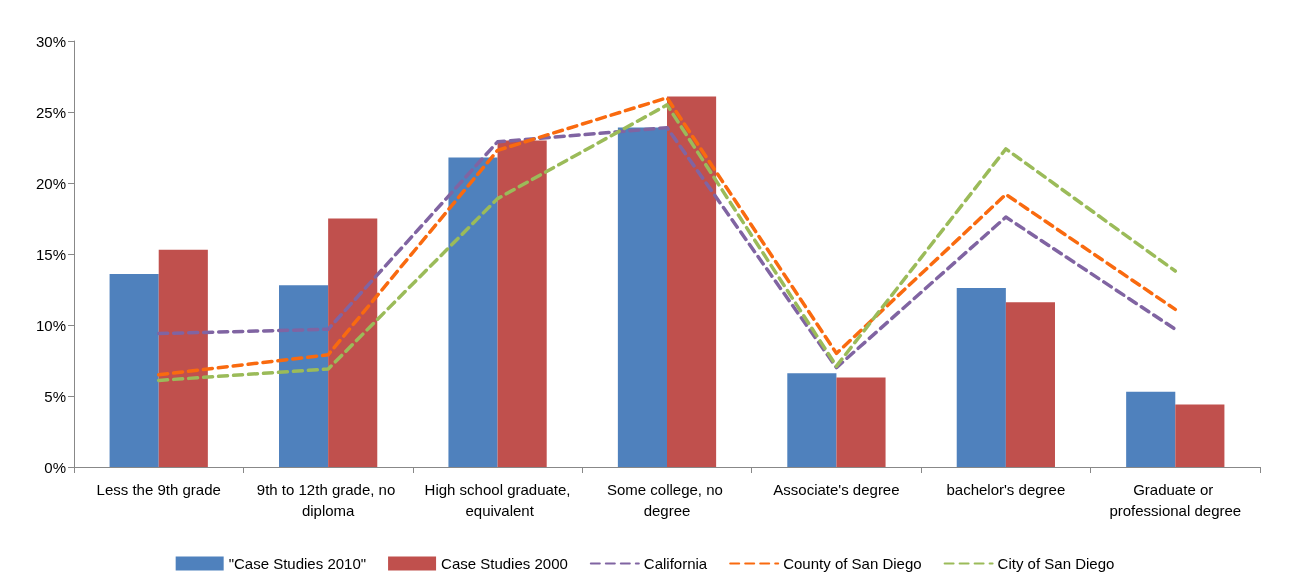 The image size is (1290, 584). What do you see at coordinates (50, 41) in the screenshot?
I see `y-tick-label: 30%` at bounding box center [50, 41].